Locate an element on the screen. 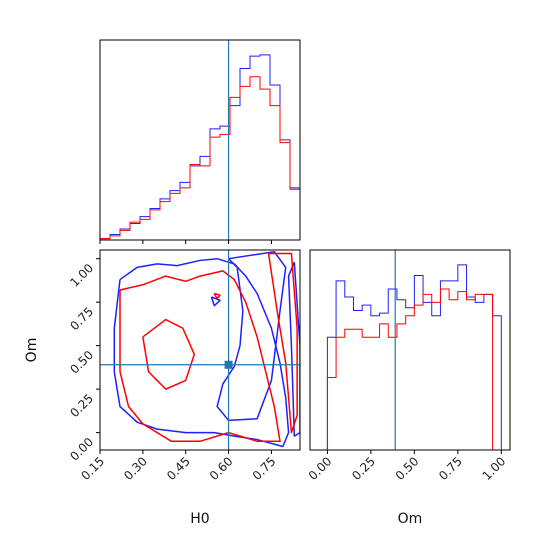 The width and height of the screenshot is (550, 550). h0-marginal-frame is located at coordinates (200, 140).